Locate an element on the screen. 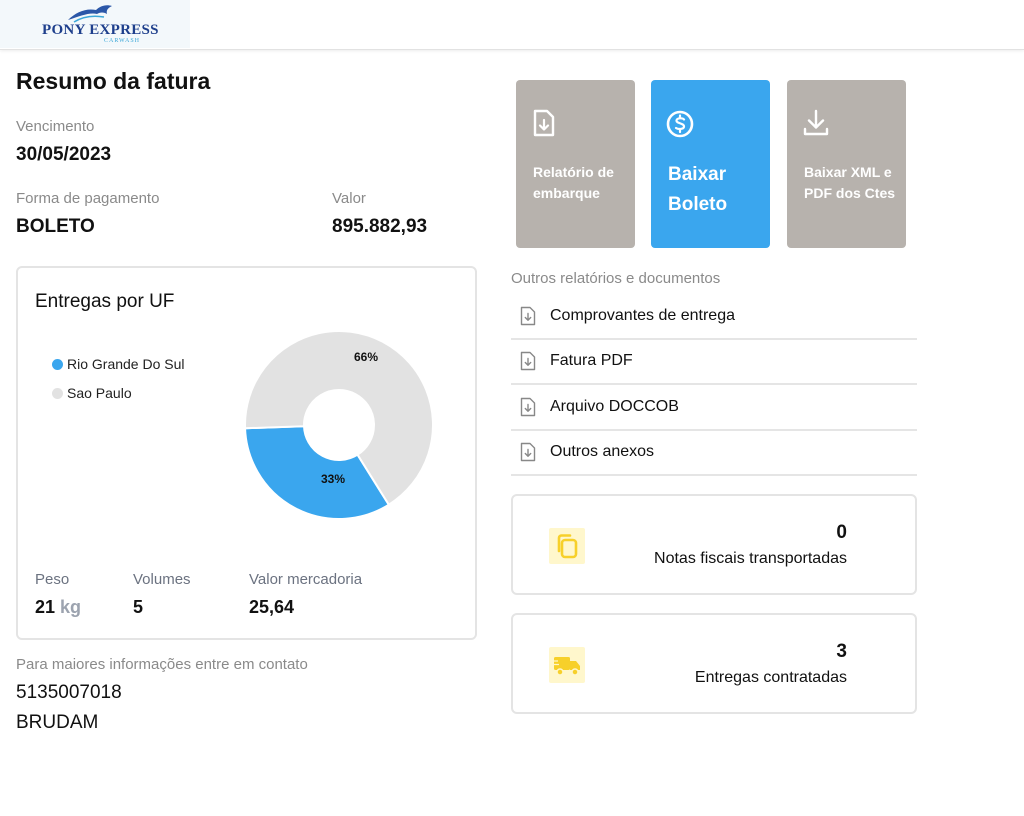 The height and width of the screenshot is (816, 1024). other-documents-title: Outros relatórios e documentos is located at coordinates (616, 278).